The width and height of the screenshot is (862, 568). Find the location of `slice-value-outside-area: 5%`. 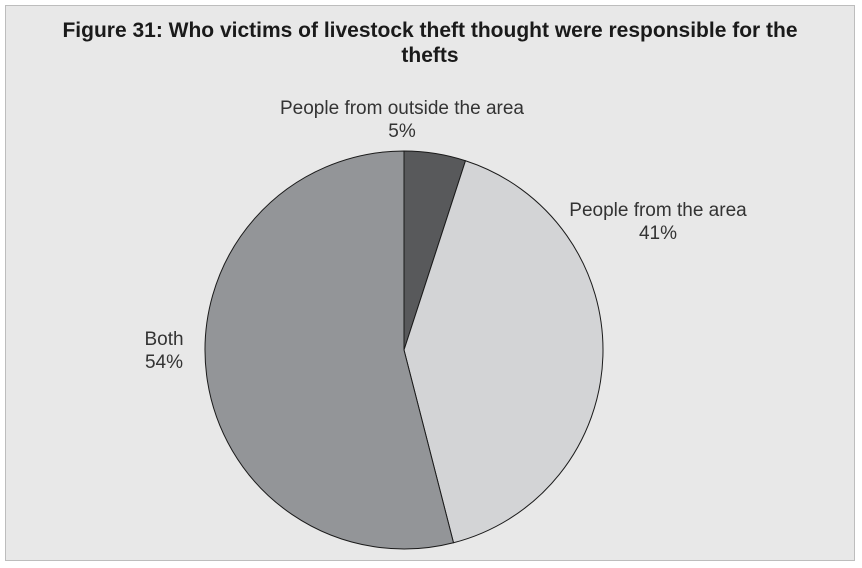

slice-value-outside-area: 5% is located at coordinates (402, 131).